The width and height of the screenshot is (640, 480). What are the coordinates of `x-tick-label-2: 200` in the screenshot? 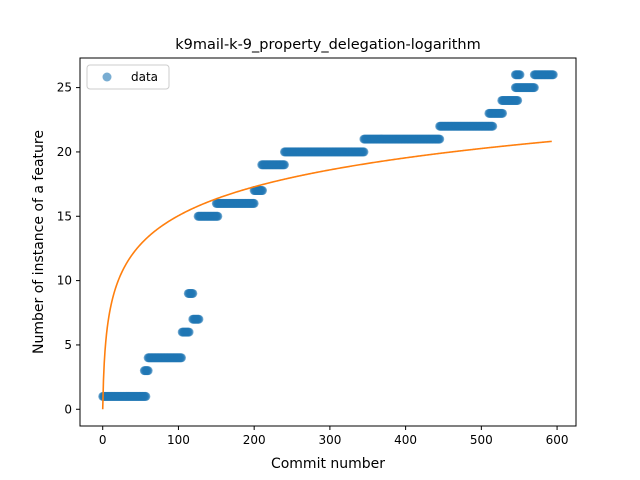 It's located at (254, 440).